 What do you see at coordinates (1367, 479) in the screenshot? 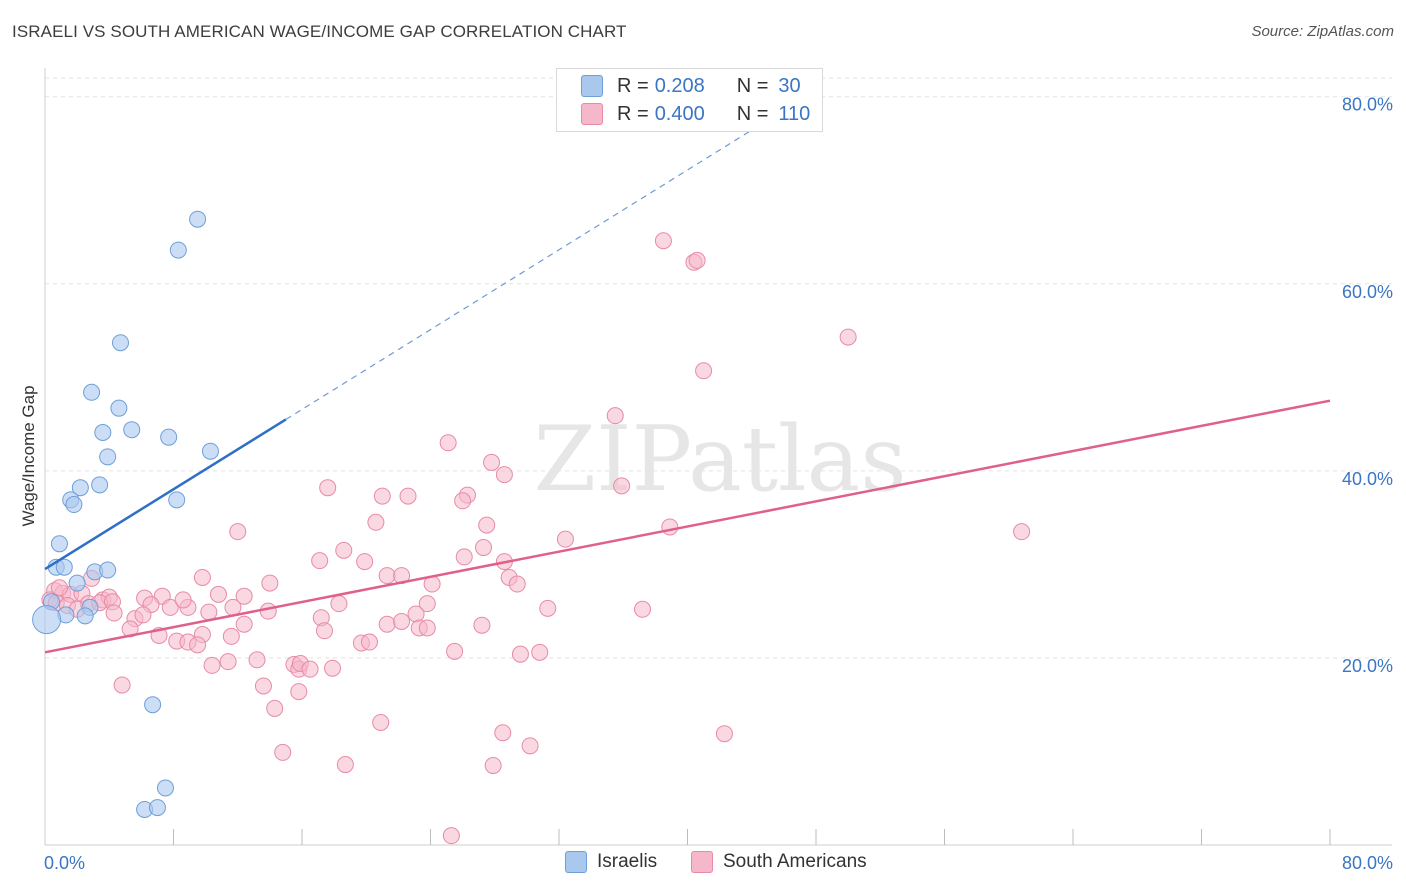
I see `y-tick-label: 40.0%` at bounding box center [1367, 479].